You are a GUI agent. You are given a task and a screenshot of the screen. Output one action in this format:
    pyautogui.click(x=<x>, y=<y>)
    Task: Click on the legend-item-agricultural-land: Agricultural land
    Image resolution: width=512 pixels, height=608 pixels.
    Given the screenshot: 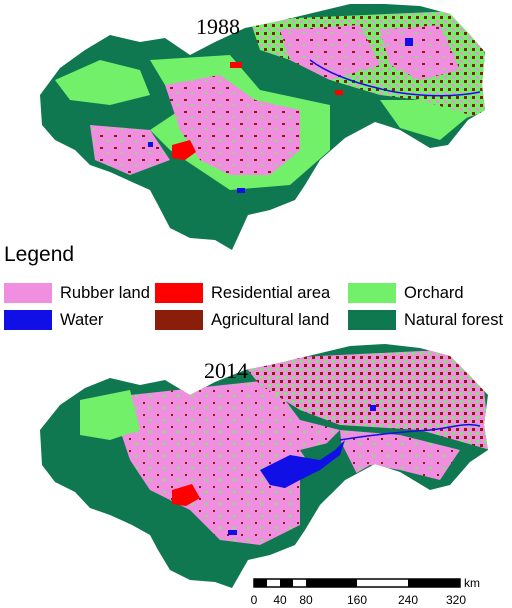 What is the action you would take?
    pyautogui.click(x=242, y=320)
    